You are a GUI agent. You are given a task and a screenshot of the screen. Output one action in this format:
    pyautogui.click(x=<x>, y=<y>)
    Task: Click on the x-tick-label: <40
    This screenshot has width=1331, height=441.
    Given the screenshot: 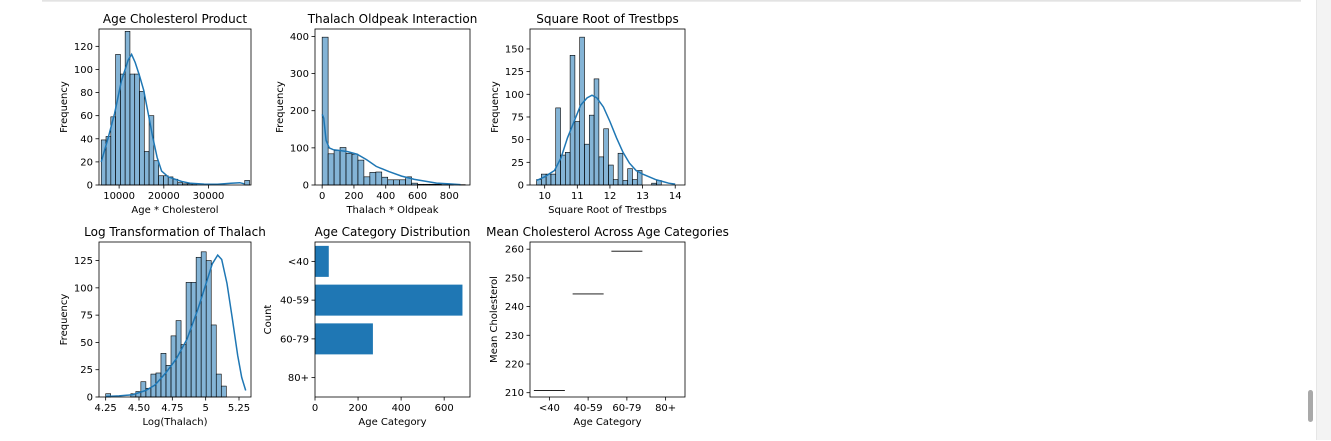 What is the action you would take?
    pyautogui.click(x=549, y=408)
    